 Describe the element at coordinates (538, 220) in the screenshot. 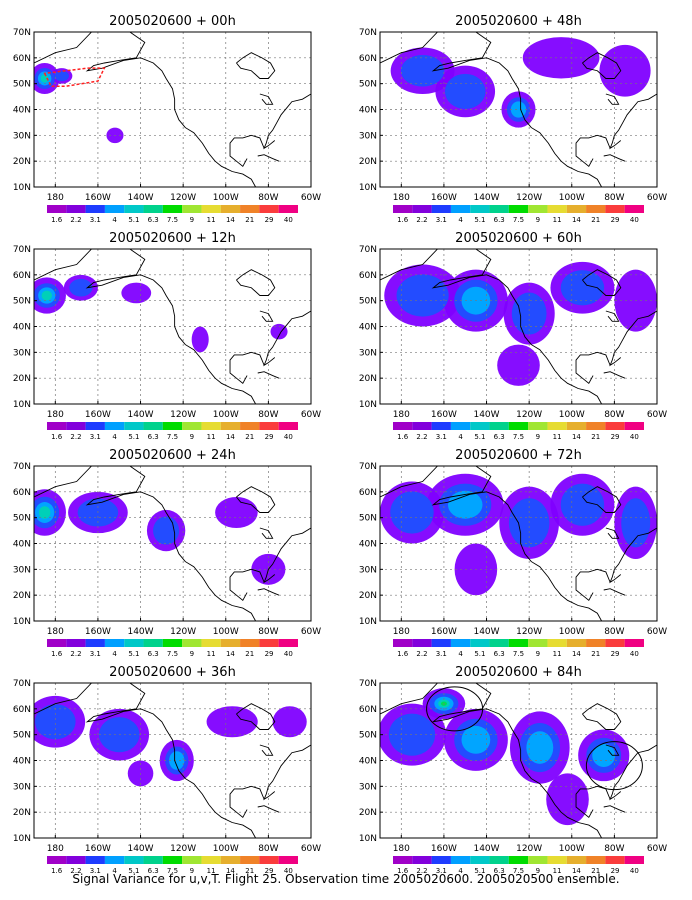

I see `colorbar-label: 9` at that location.